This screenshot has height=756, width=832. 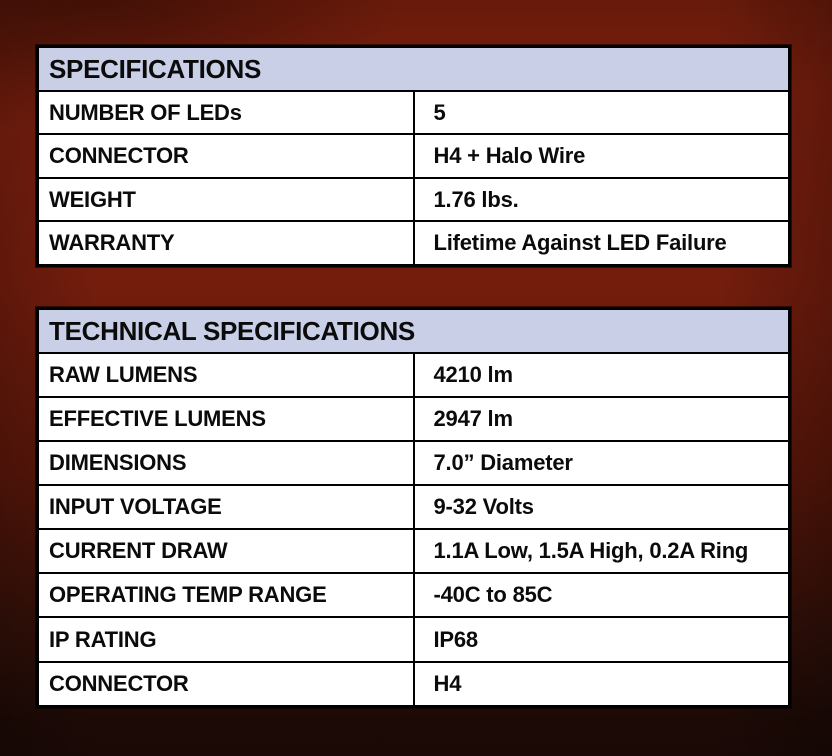 What do you see at coordinates (225, 507) in the screenshot?
I see `spec-label: INPUT VOLTAGE` at bounding box center [225, 507].